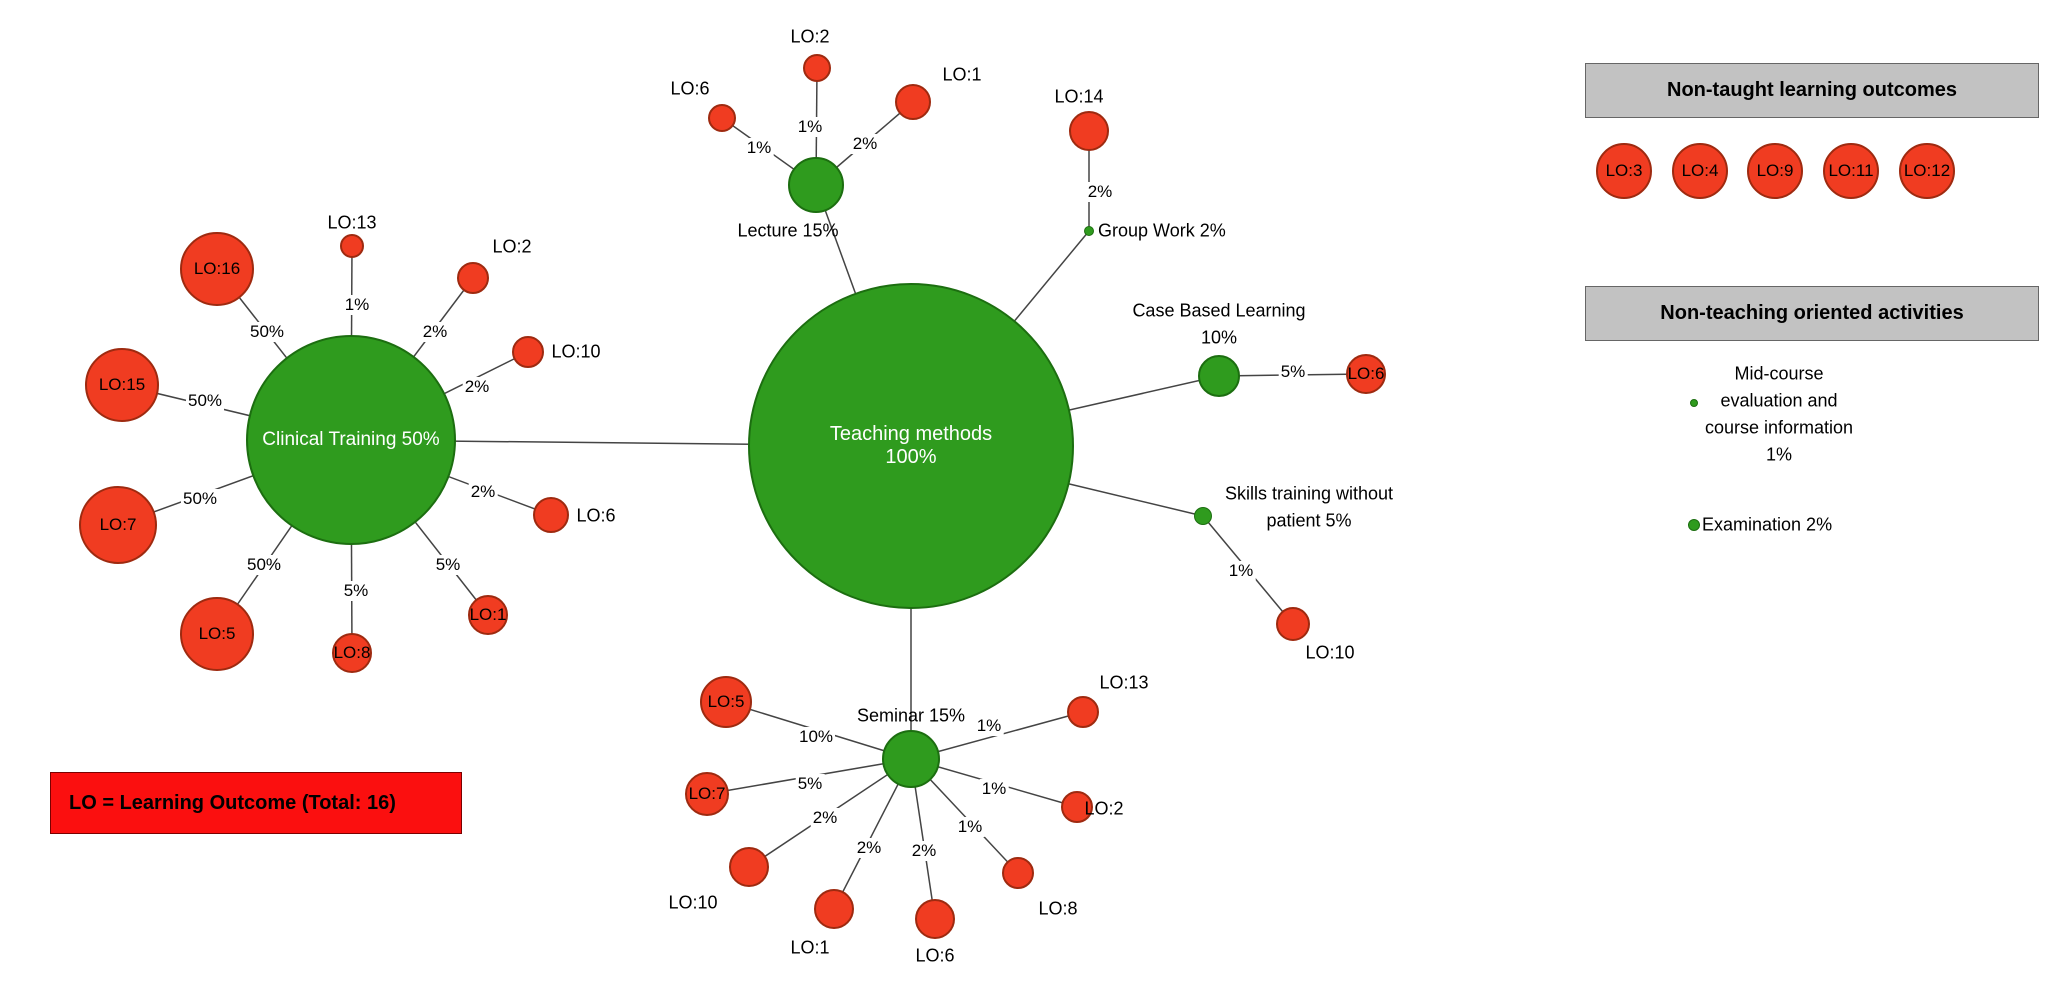  Describe the element at coordinates (1775, 170) in the screenshot. I see `lo-label: LO:9` at that location.